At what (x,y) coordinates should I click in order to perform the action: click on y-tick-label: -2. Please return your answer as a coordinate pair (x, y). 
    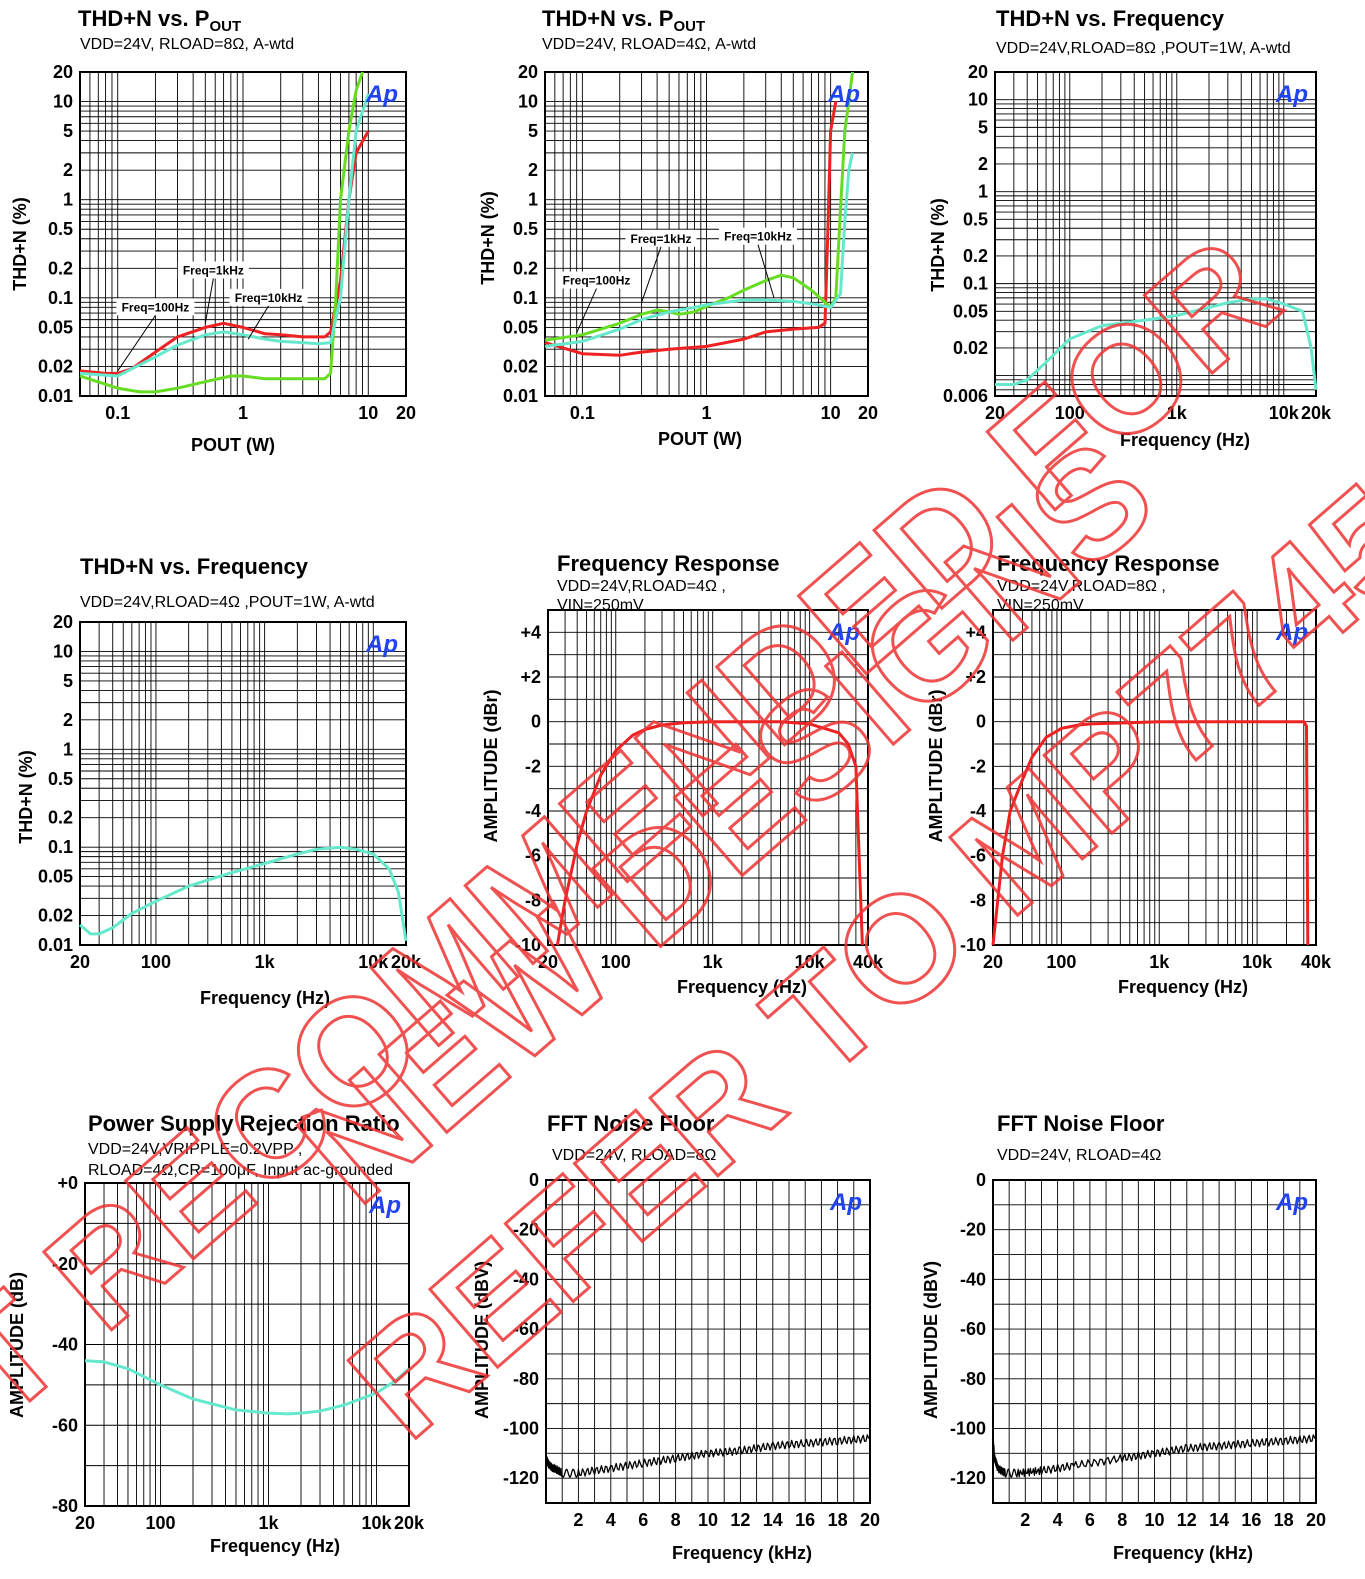
    Looking at the image, I should click on (533, 766).